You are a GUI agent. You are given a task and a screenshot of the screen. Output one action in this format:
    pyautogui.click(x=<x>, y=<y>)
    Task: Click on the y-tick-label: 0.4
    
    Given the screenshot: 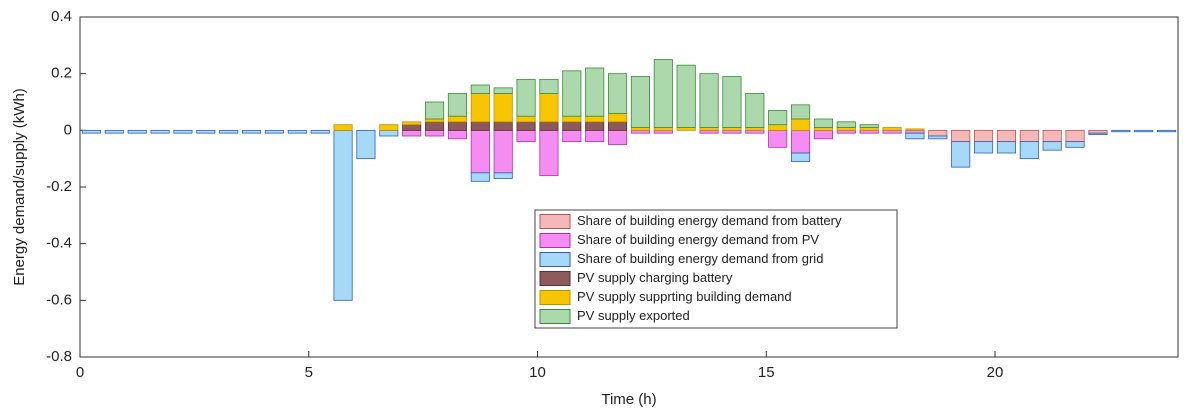 What is the action you would take?
    pyautogui.click(x=61, y=16)
    